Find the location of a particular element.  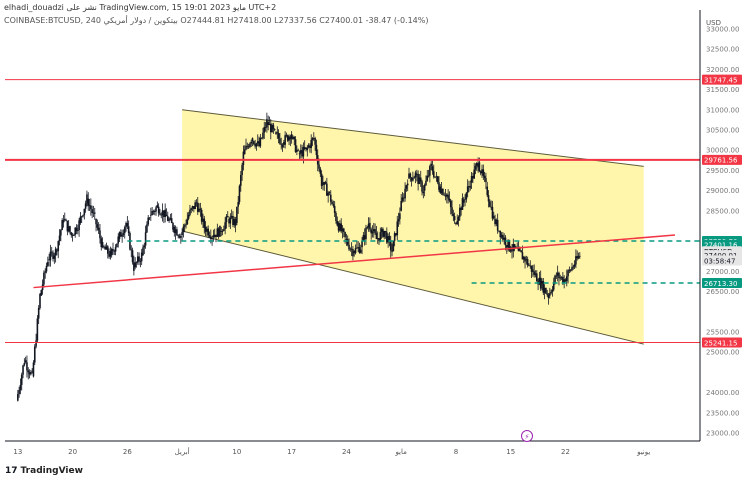

event-marker-icon: ⚡ is located at coordinates (527, 436).